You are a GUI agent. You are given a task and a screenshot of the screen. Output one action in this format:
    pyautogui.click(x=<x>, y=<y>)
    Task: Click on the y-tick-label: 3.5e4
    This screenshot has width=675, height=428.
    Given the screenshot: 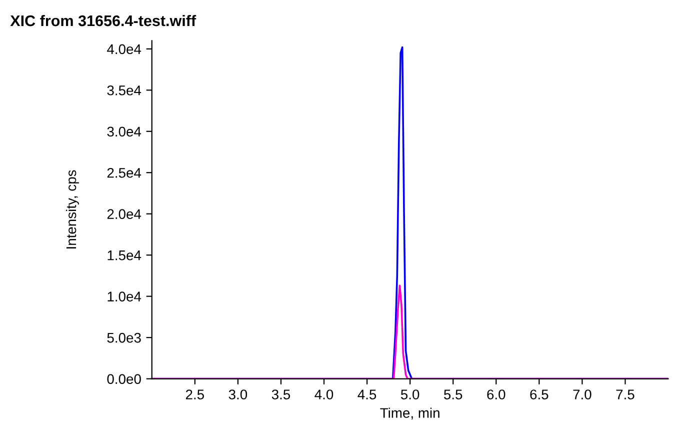 What is the action you would take?
    pyautogui.click(x=124, y=90)
    